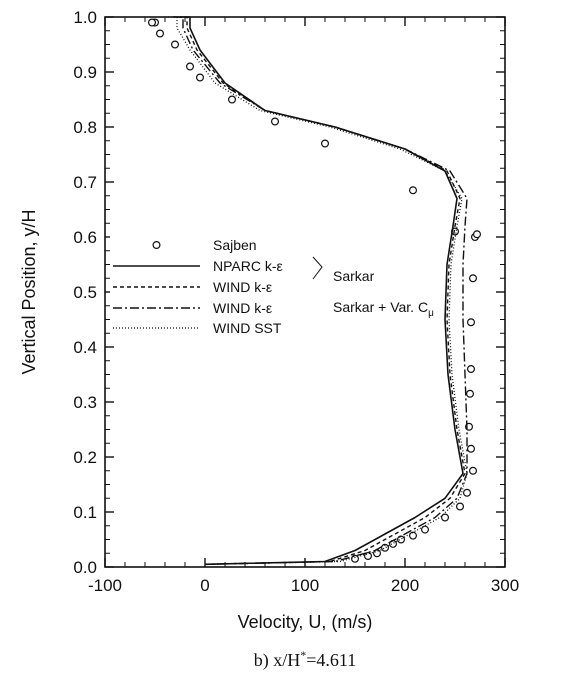  I want to click on y-tick-label: 0.4, so click(85, 347).